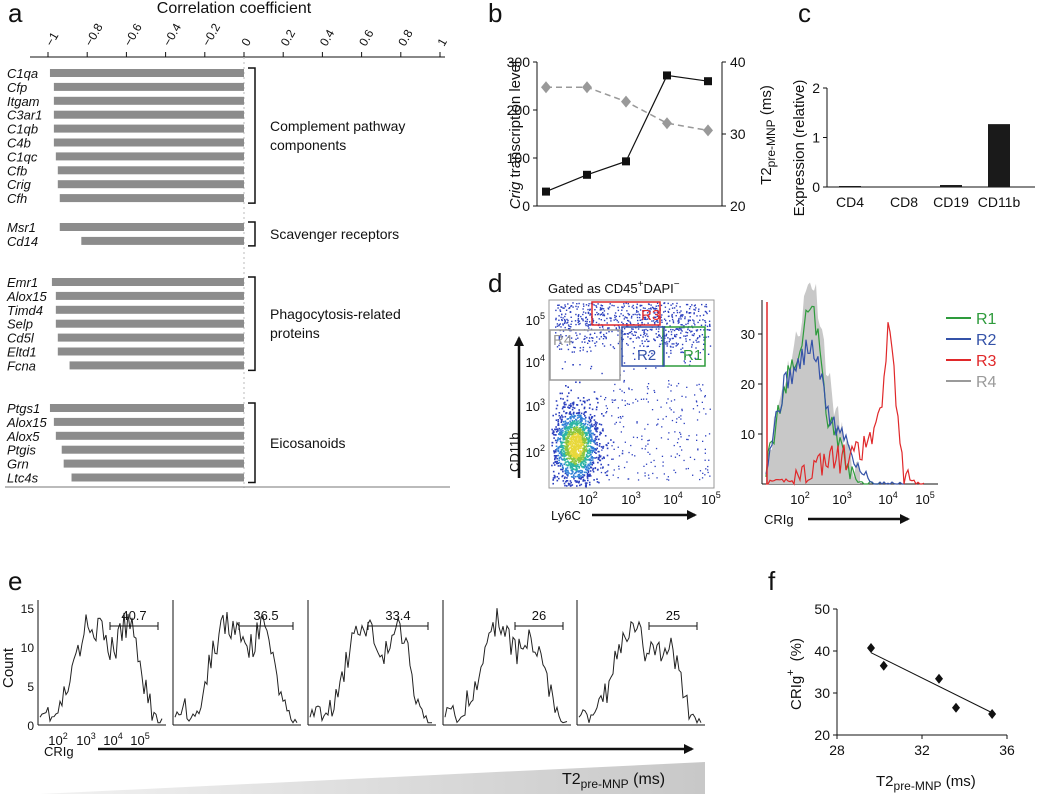 This screenshot has height=796, width=1050. Describe the element at coordinates (797, 499) in the screenshot. I see `panel-dh-xtick-label-base: 10` at that location.